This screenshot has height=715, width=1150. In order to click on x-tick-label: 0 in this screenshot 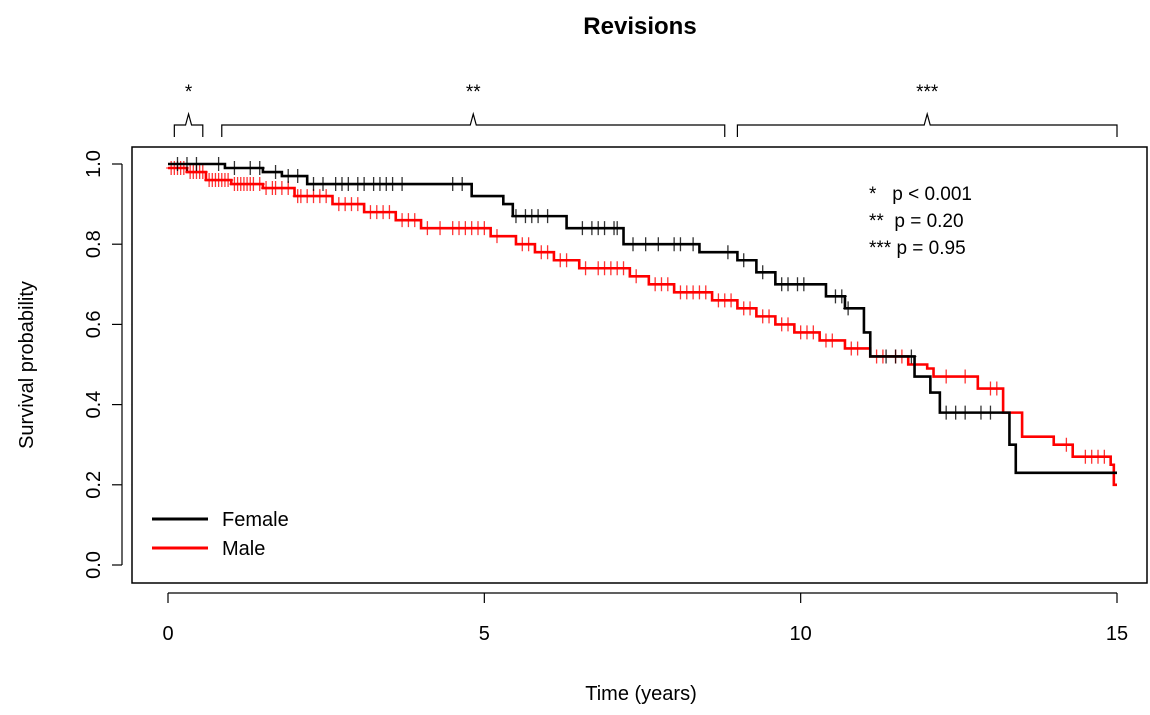, I will do `click(167, 634)`.